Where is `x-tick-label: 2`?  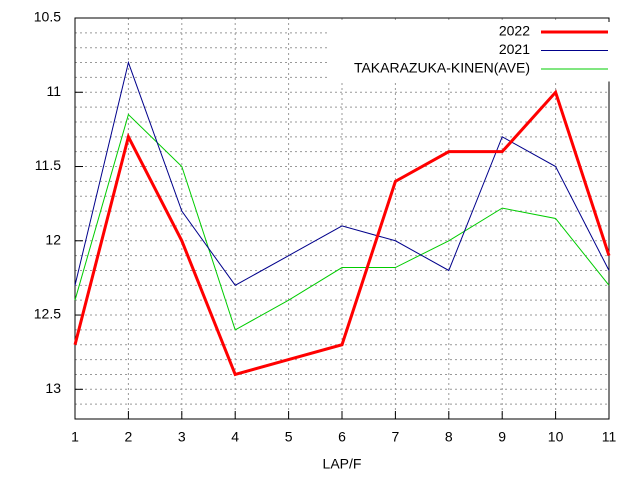
x-tick-label: 2 is located at coordinates (129, 437).